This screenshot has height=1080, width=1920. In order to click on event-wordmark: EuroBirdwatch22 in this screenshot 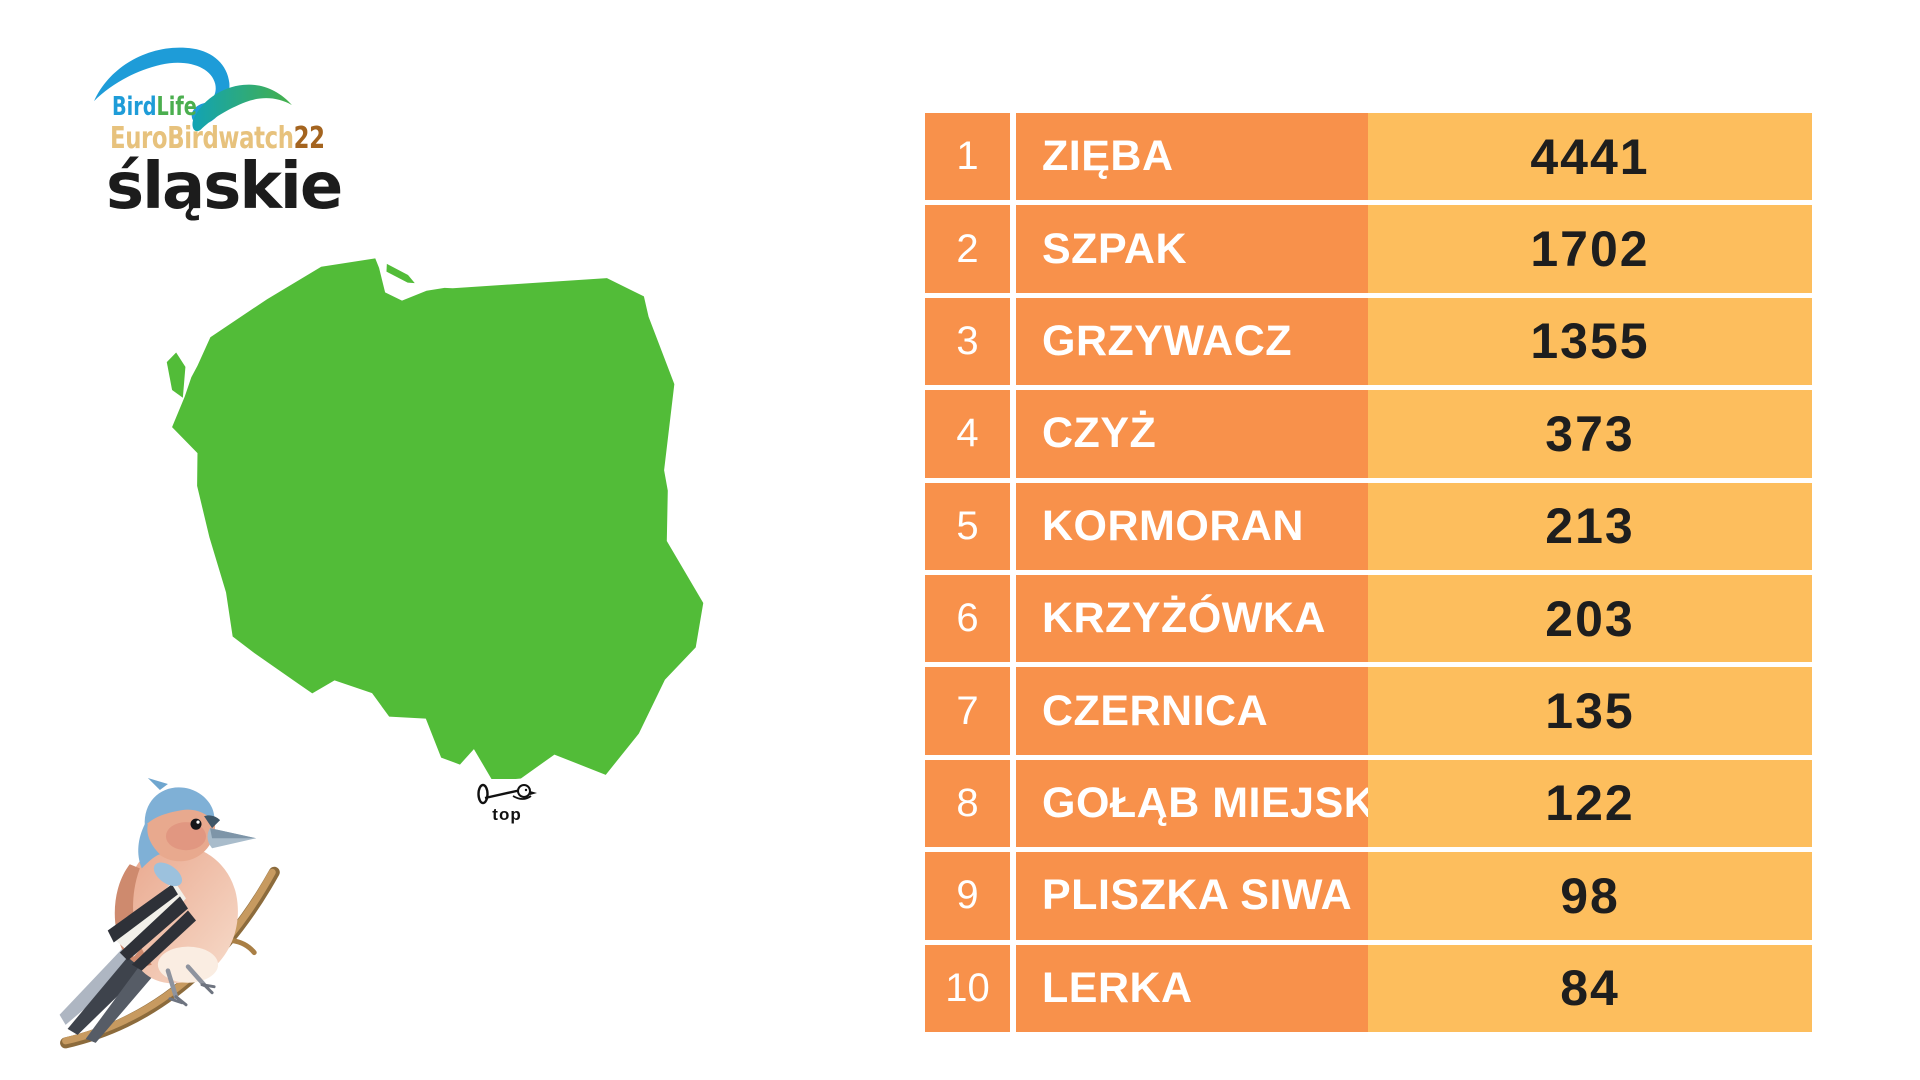, I will do `click(217, 138)`.